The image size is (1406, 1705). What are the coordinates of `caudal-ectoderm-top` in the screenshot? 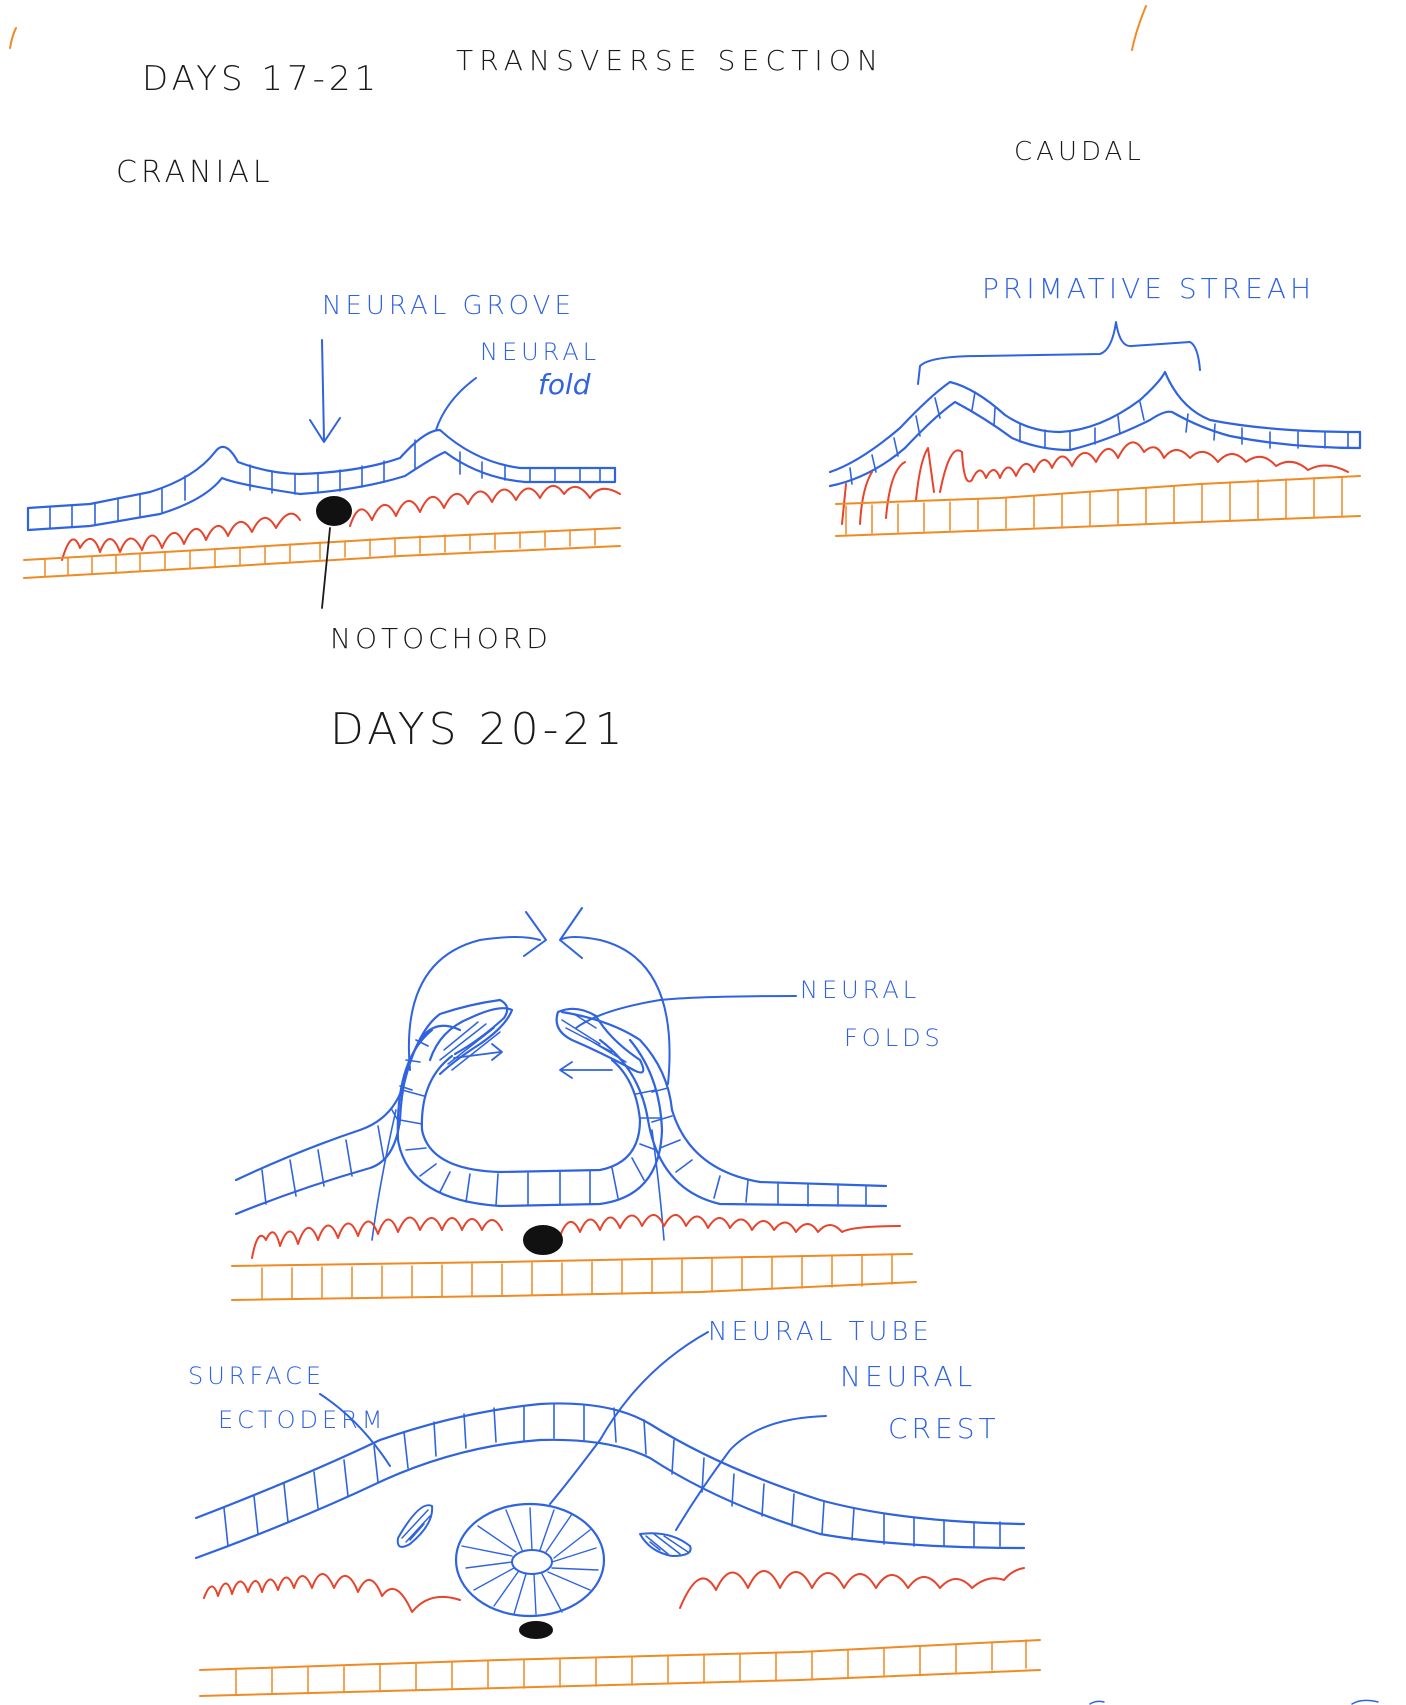 It's located at (1095, 422).